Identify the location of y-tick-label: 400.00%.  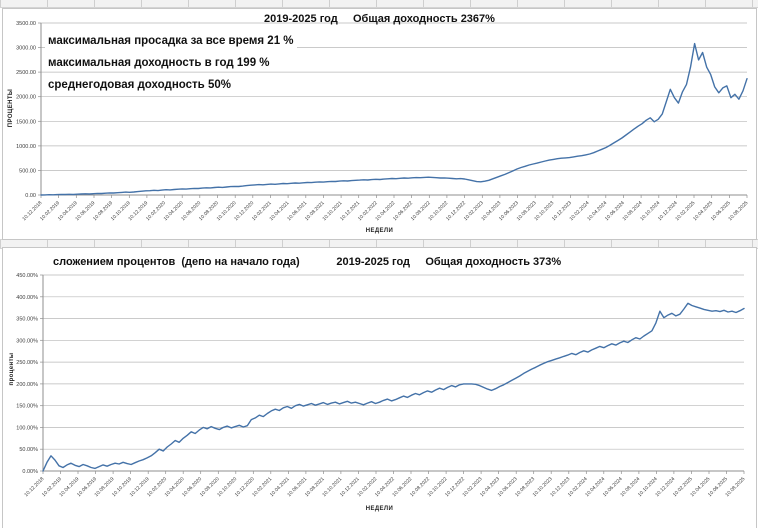
(27, 298).